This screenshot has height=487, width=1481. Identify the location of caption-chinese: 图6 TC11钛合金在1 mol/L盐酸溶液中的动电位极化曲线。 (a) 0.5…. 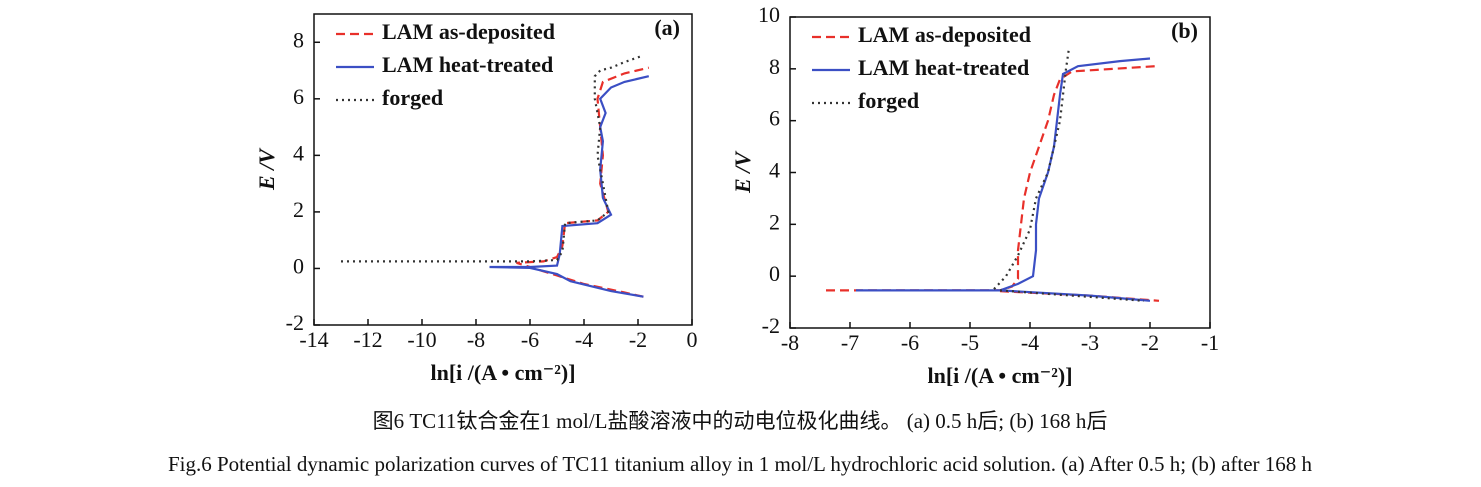
(740, 421).